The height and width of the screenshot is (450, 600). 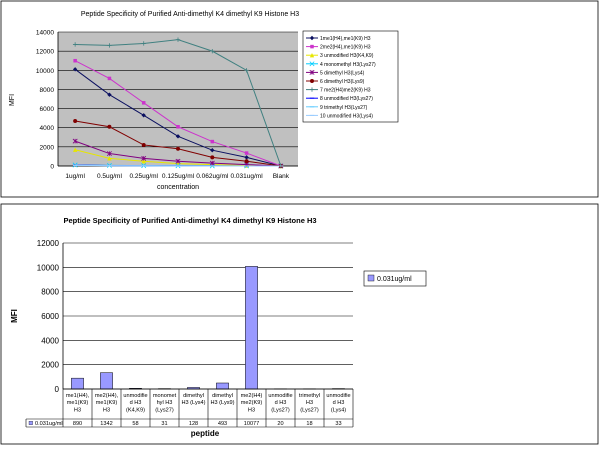 What do you see at coordinates (135, 424) in the screenshot?
I see `table-value: 58` at bounding box center [135, 424].